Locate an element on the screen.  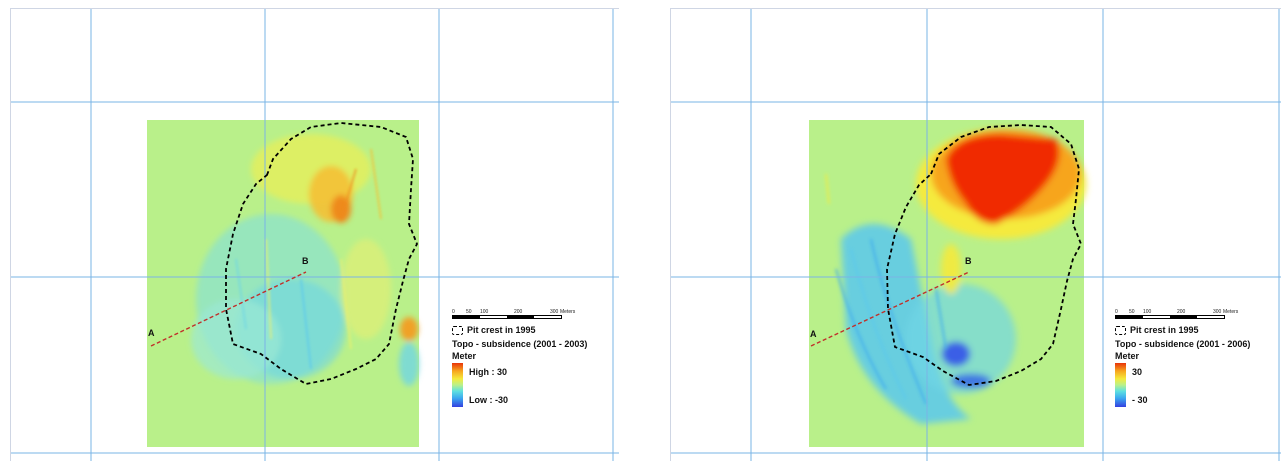
legend-layer-title: Topo - subsidence (2001 - 2006) is located at coordinates (1183, 344).